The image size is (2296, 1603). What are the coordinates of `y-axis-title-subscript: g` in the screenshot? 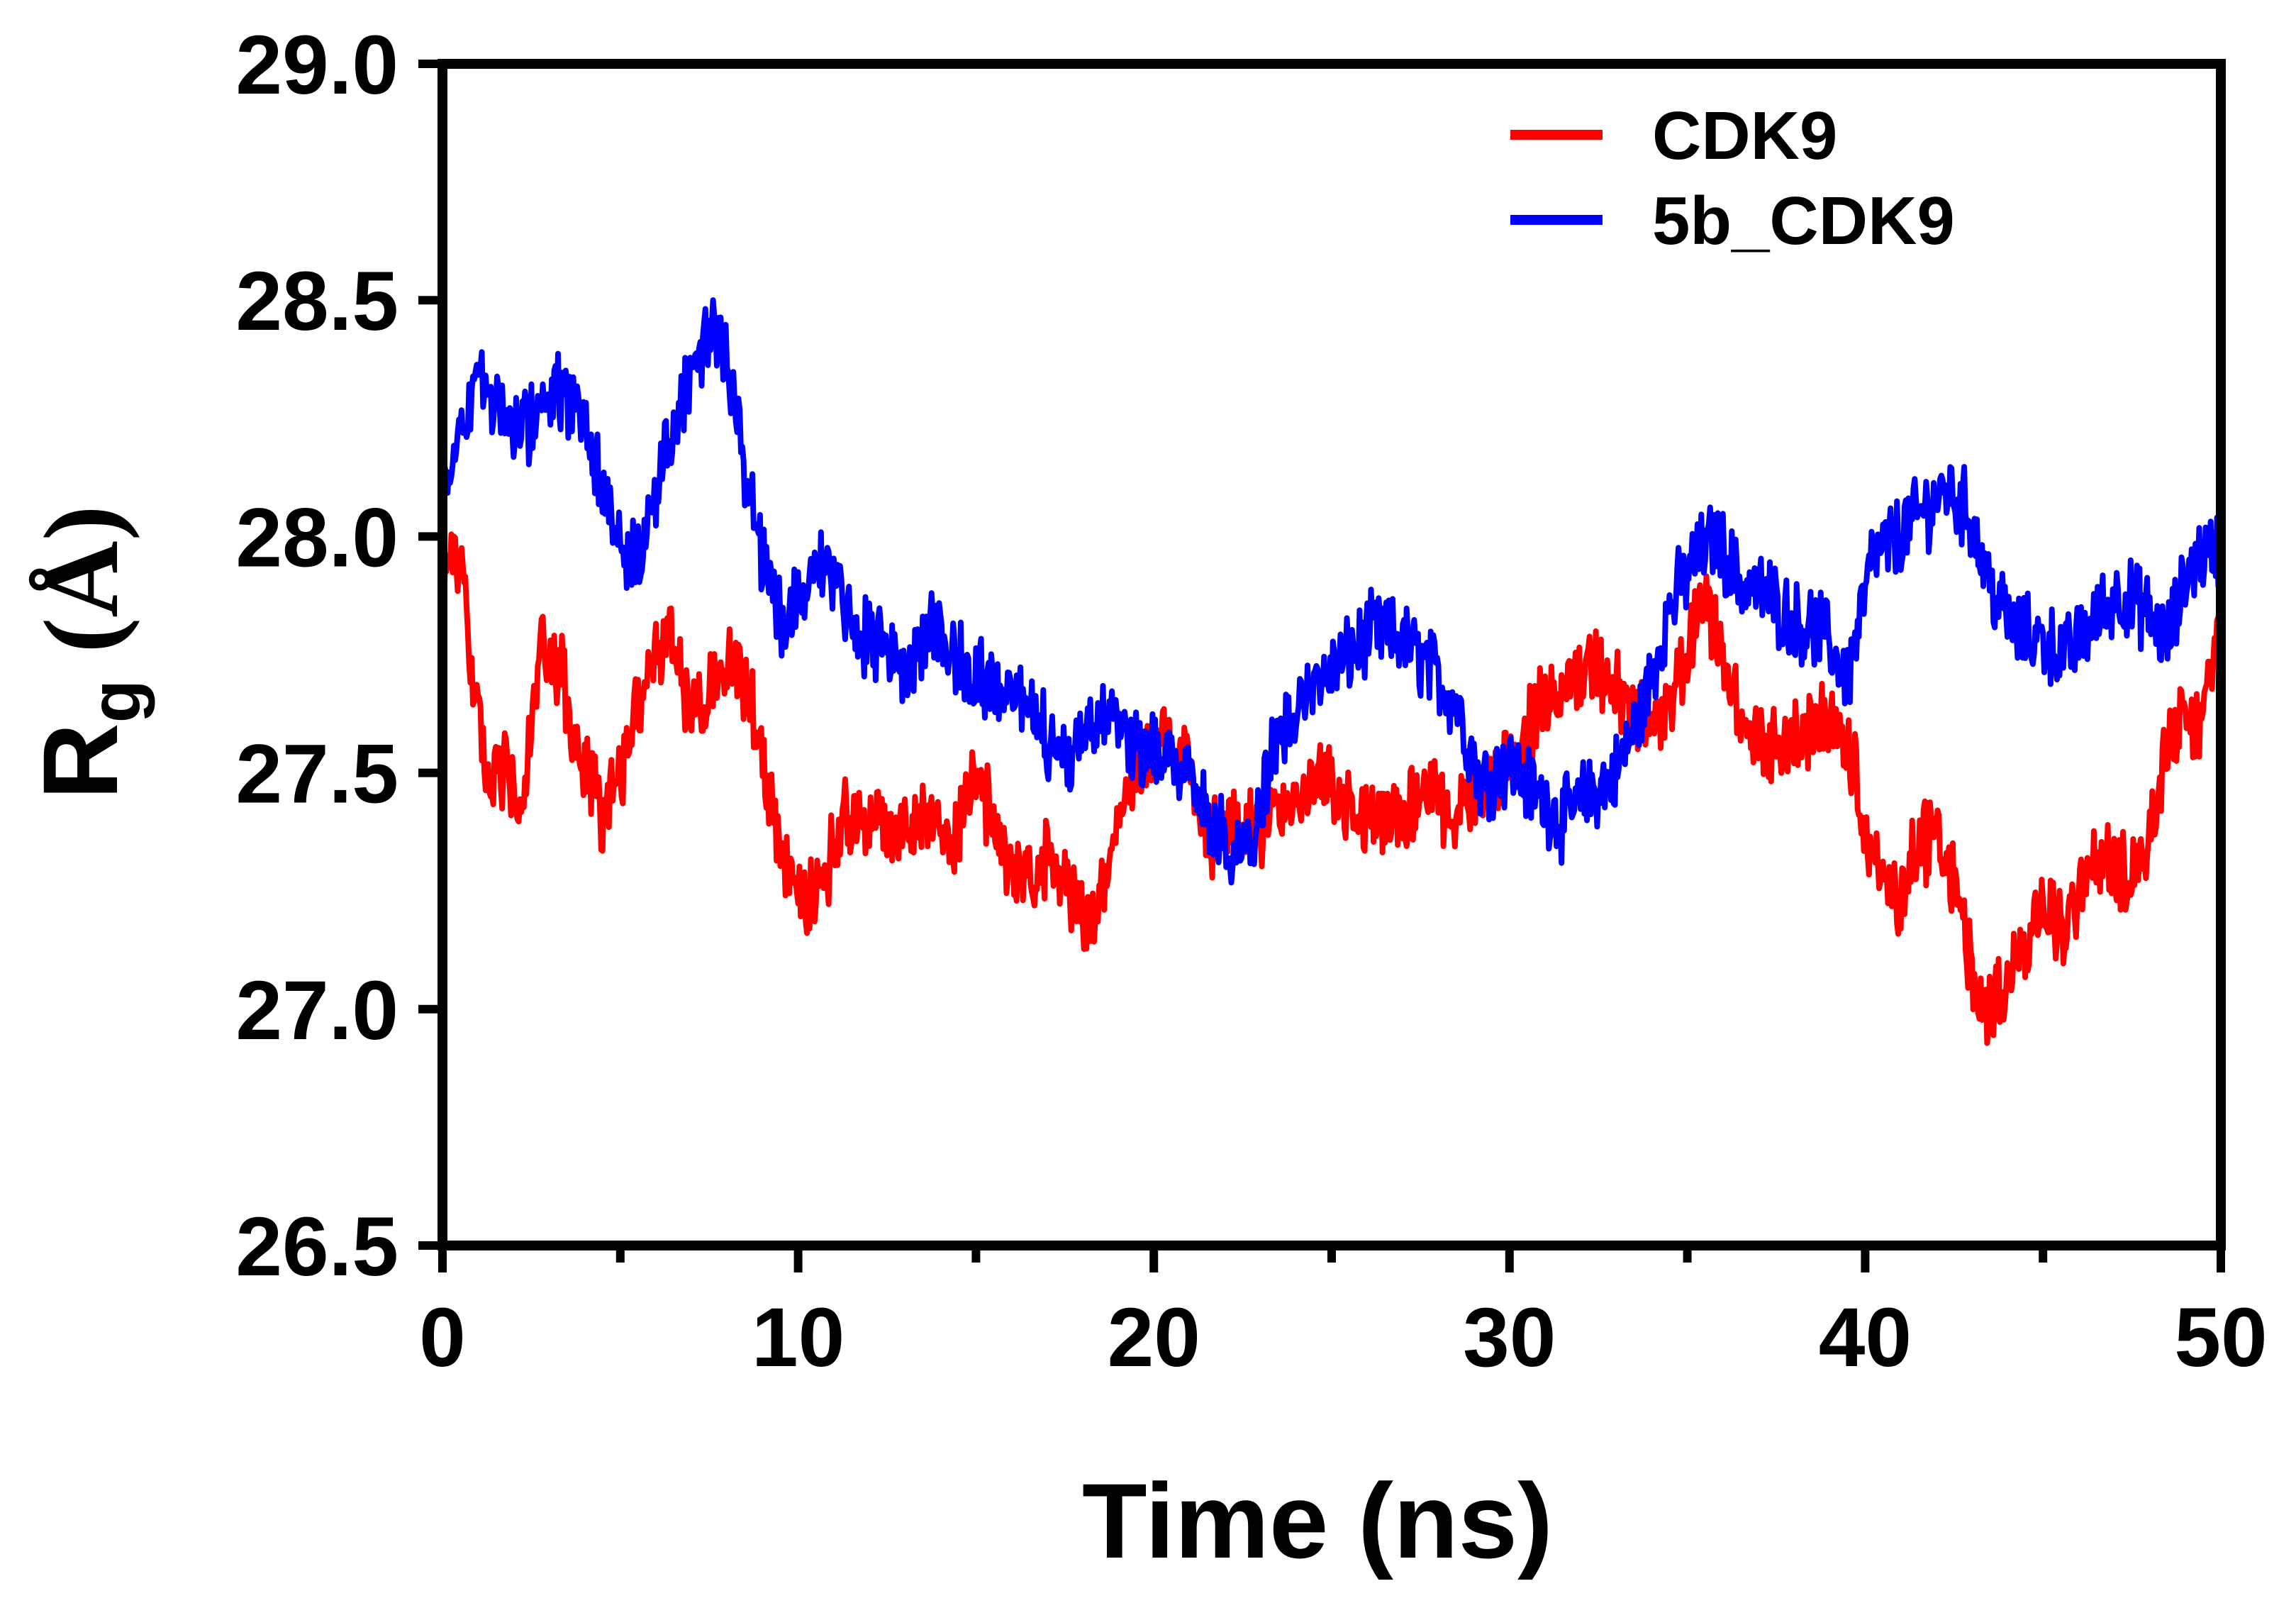 It's located at (115, 701).